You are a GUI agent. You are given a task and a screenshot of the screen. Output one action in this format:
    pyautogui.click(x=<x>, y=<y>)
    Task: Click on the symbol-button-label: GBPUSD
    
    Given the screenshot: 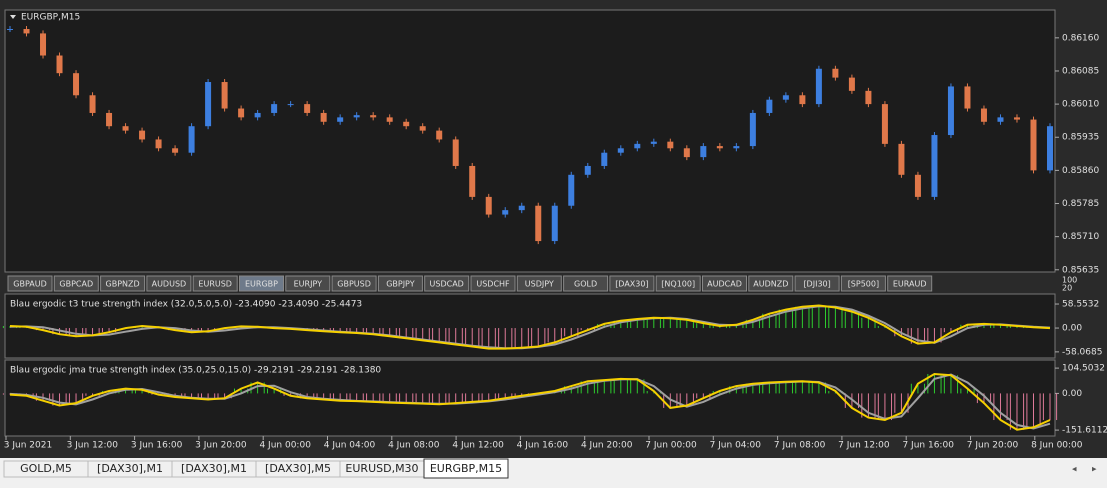 What is the action you would take?
    pyautogui.click(x=354, y=284)
    